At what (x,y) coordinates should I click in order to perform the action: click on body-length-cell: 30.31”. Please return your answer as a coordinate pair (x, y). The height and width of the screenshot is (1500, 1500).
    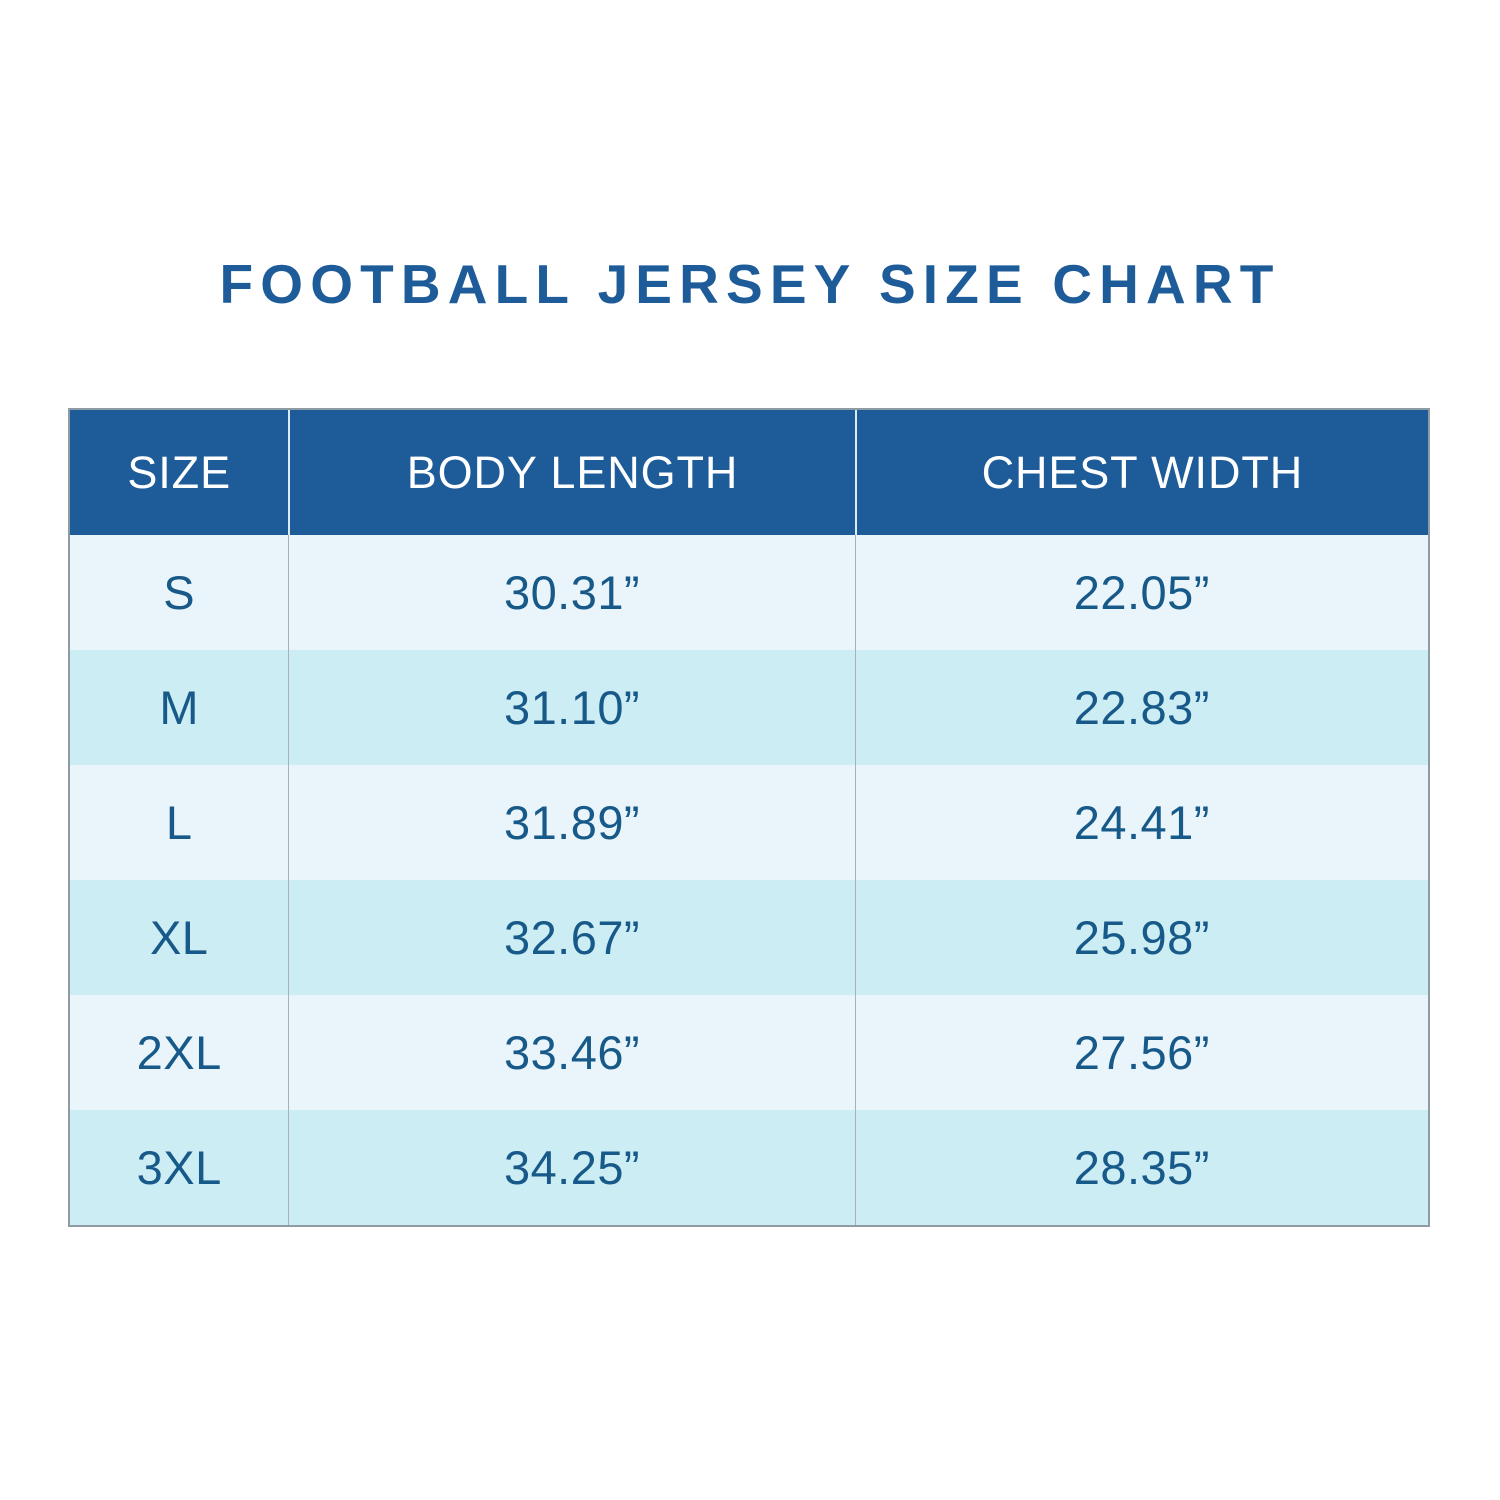
    Looking at the image, I should click on (571, 592).